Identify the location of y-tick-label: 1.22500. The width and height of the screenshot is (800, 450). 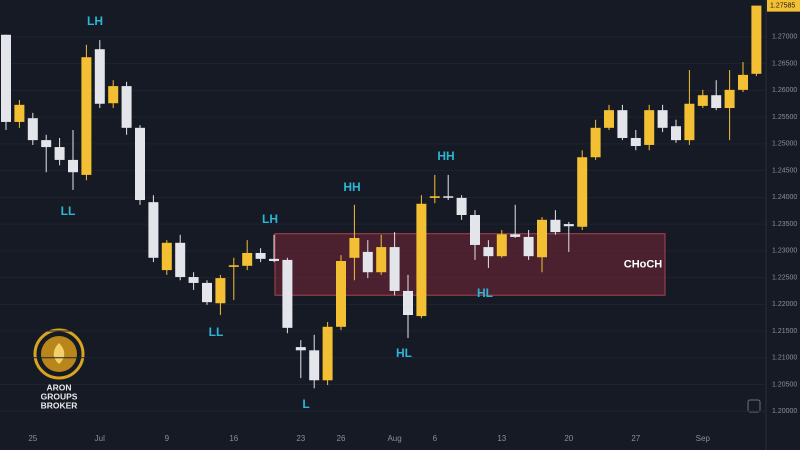
(784, 277).